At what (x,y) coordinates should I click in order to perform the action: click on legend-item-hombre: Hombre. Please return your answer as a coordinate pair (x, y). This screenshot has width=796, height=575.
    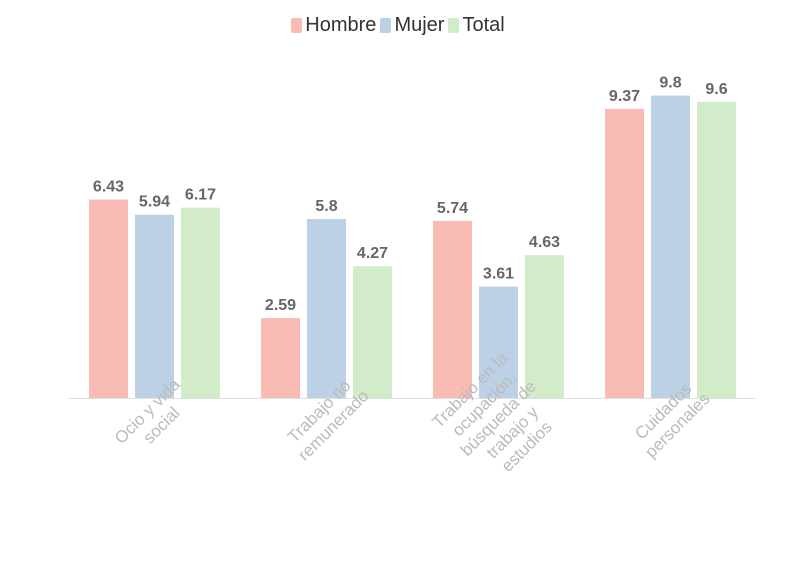
    Looking at the image, I should click on (333, 25).